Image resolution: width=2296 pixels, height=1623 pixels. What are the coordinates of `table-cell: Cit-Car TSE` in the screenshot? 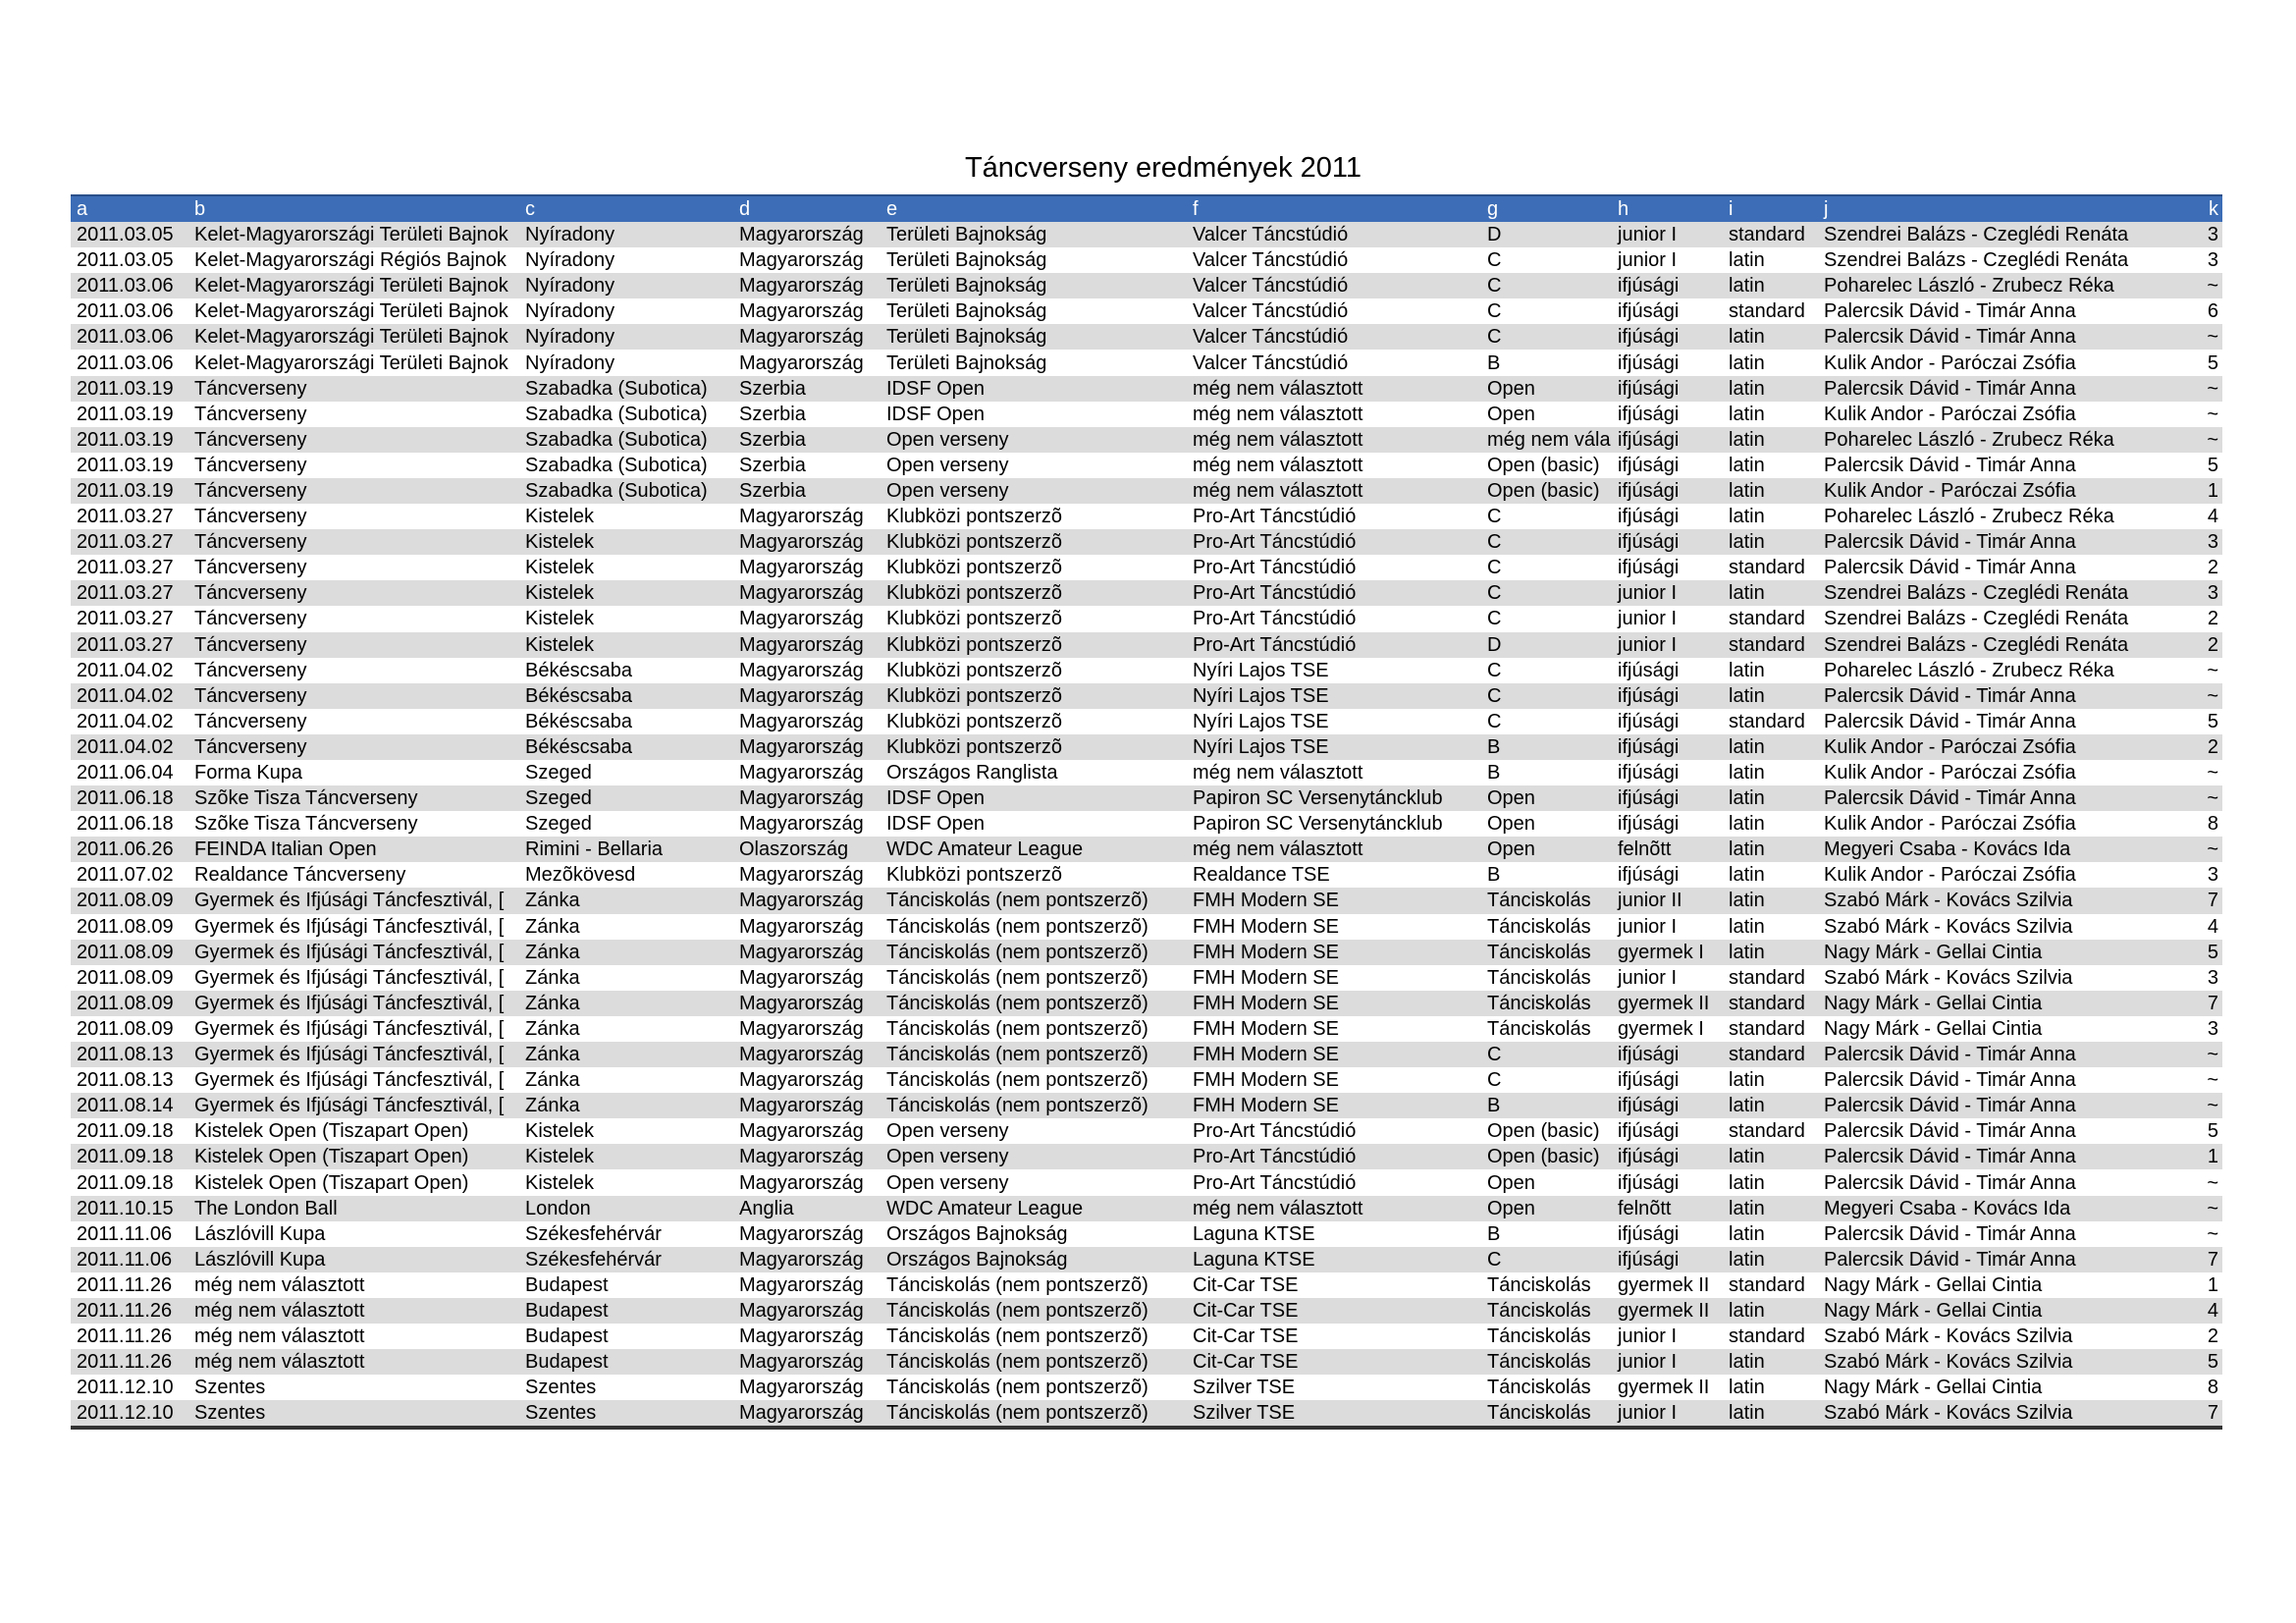 It's located at (1334, 1311).